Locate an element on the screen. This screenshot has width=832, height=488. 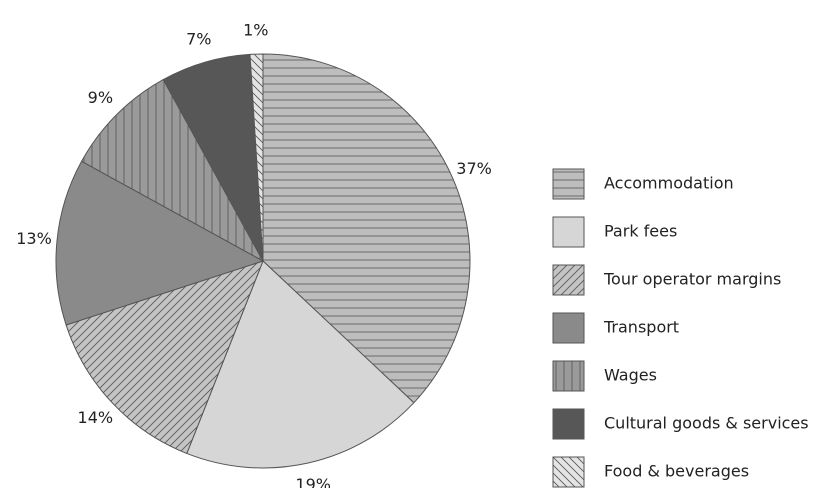
legend-label: Wages is located at coordinates (630, 375).